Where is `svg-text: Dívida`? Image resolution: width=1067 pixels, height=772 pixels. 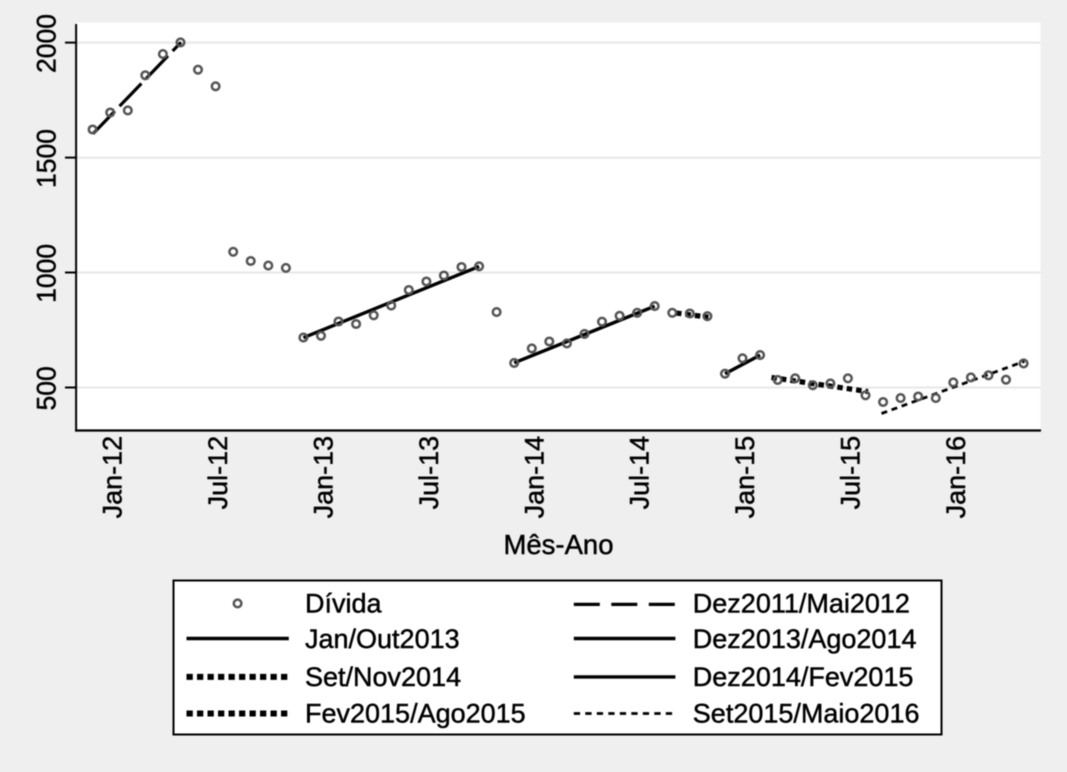 svg-text: Dívida is located at coordinates (344, 603).